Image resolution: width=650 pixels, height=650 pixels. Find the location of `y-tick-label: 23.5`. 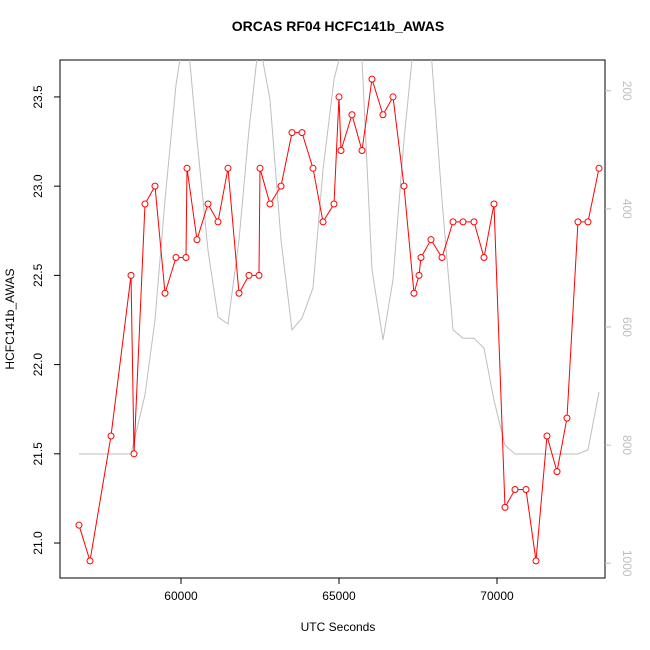

y-tick-label: 23.5 is located at coordinates (38, 97).